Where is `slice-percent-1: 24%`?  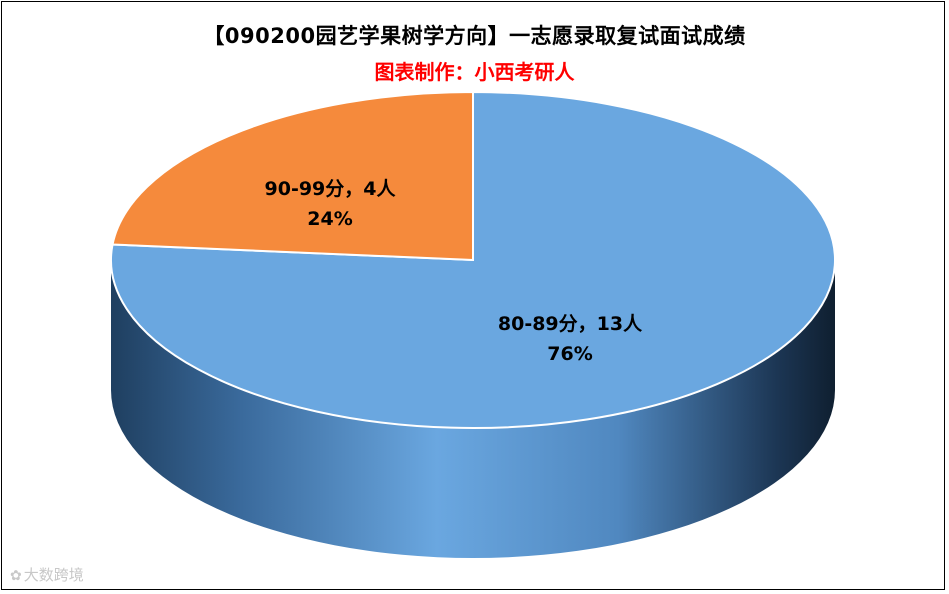 slice-percent-1: 24% is located at coordinates (329, 219).